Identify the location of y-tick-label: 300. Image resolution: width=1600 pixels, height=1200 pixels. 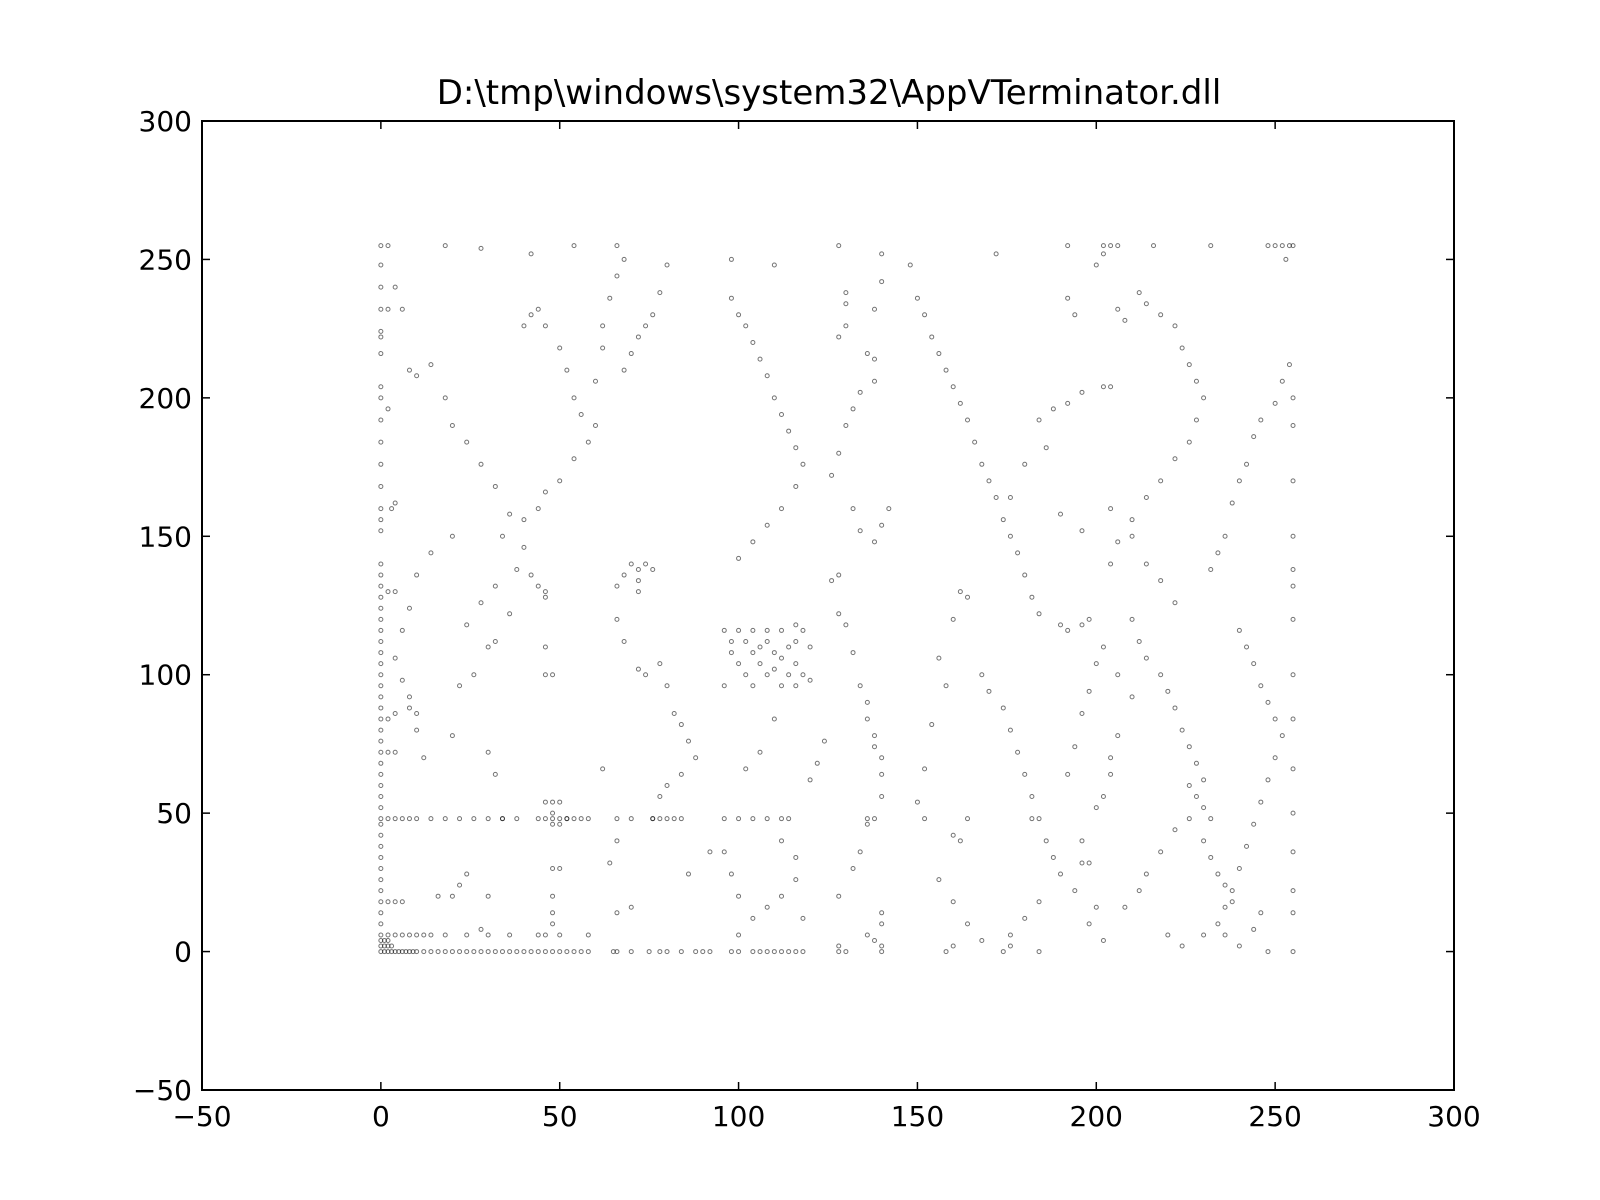
(165, 121).